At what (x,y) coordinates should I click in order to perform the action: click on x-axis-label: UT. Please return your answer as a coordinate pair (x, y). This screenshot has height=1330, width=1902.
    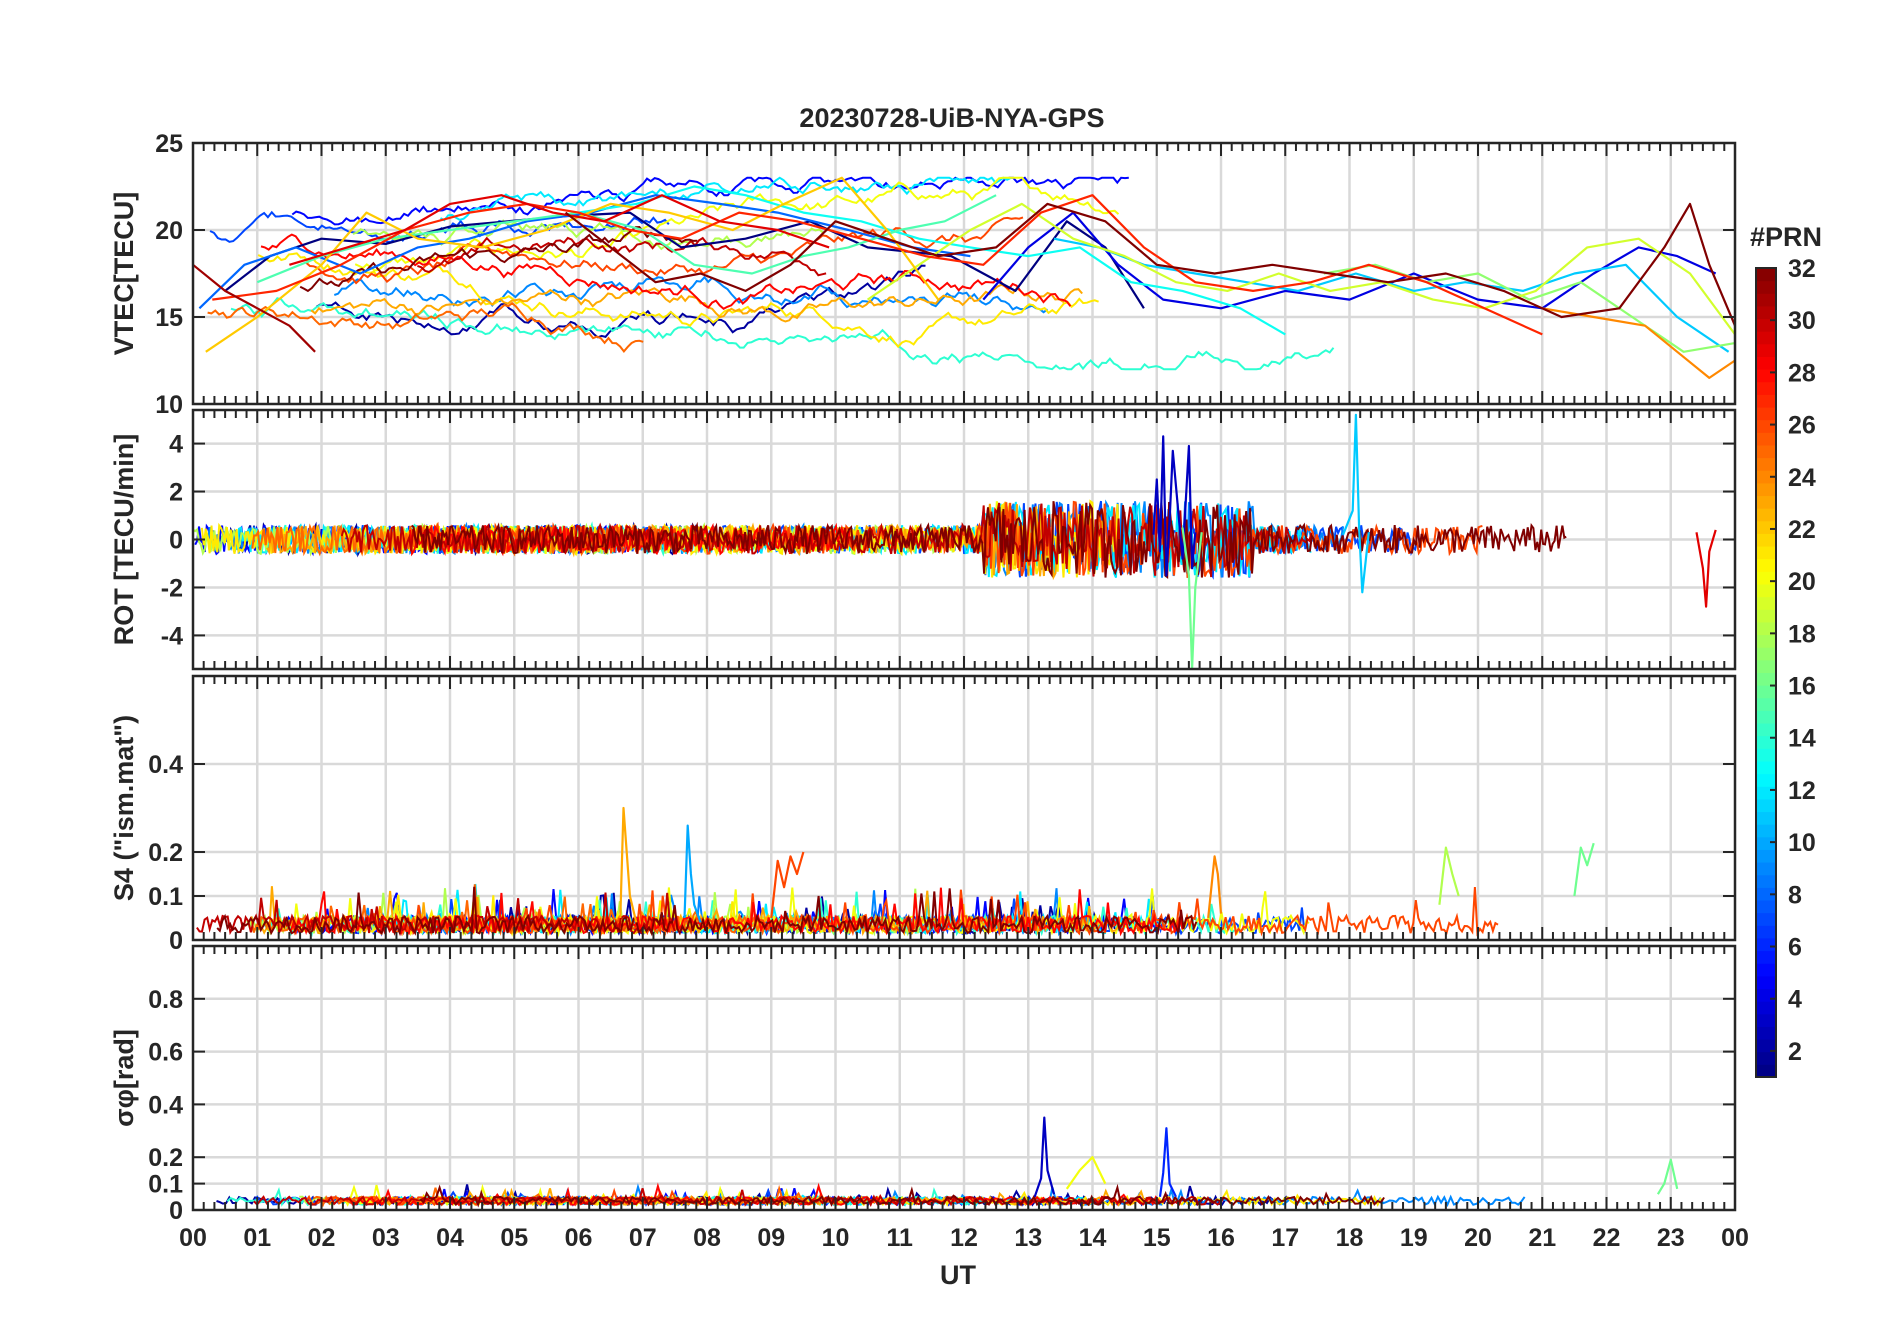
    Looking at the image, I should click on (958, 1275).